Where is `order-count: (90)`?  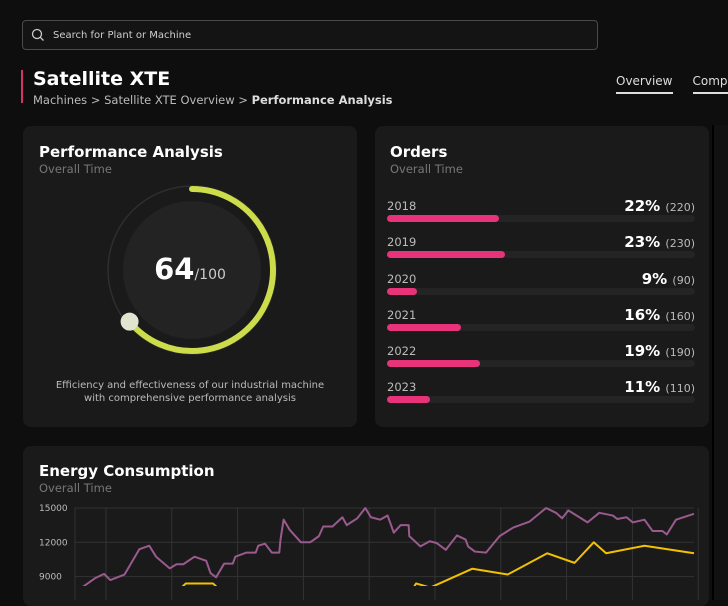 order-count: (90) is located at coordinates (683, 280).